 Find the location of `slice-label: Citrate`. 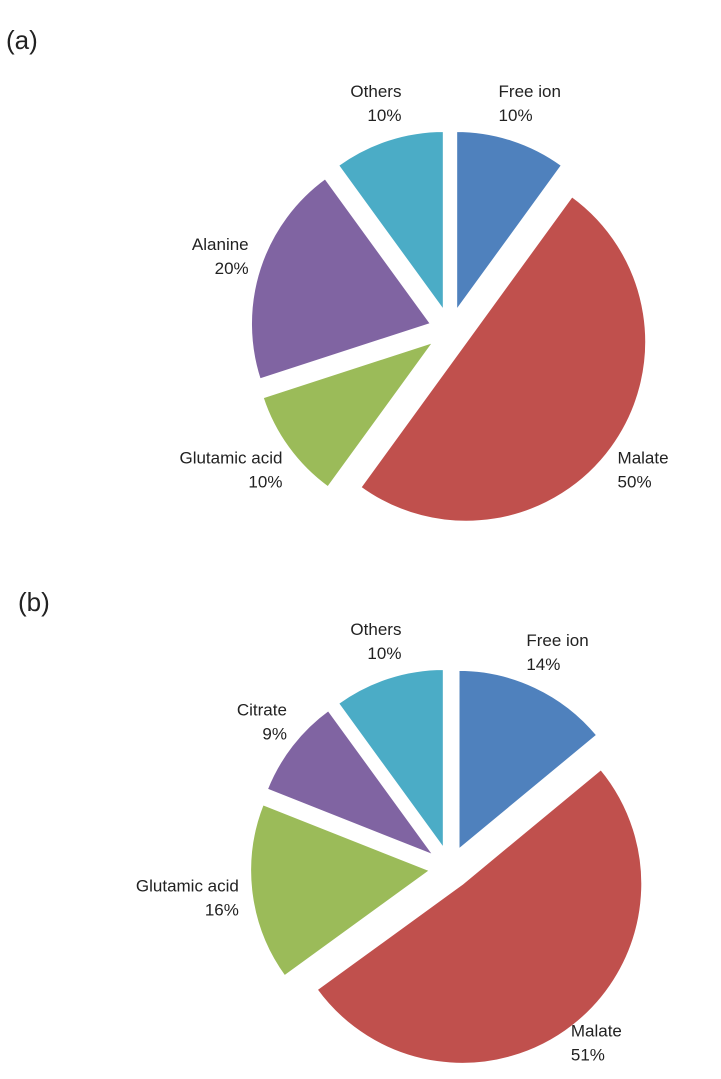

slice-label: Citrate is located at coordinates (262, 710).